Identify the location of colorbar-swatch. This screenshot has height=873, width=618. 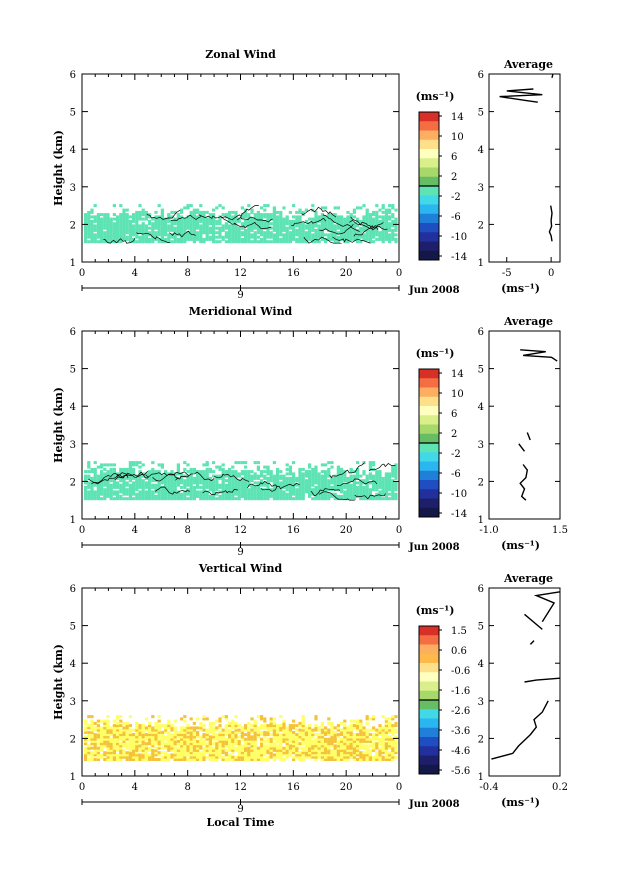
(429, 686).